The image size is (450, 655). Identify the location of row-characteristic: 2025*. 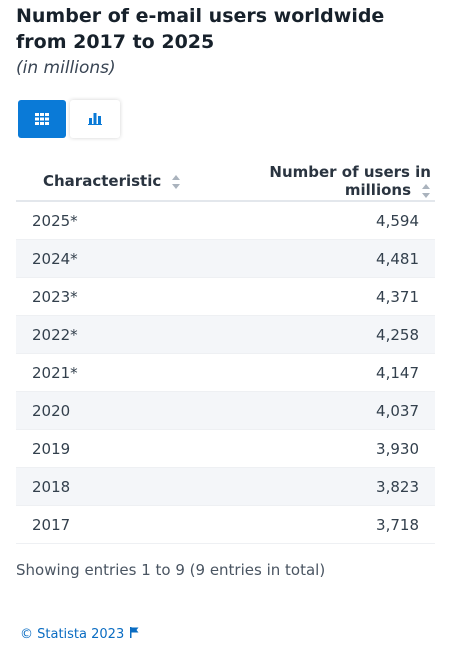
(109, 220).